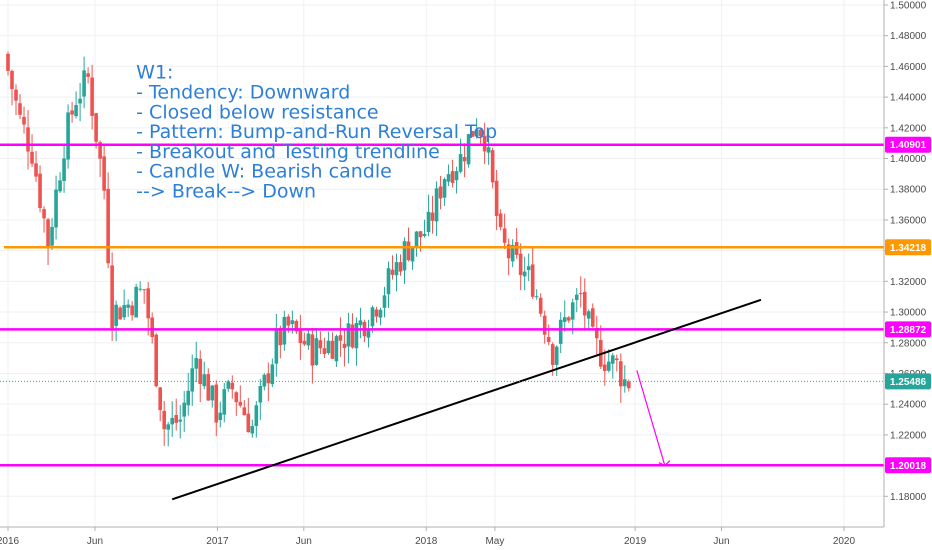  What do you see at coordinates (908, 313) in the screenshot?
I see `y-tick-label: 1.30000` at bounding box center [908, 313].